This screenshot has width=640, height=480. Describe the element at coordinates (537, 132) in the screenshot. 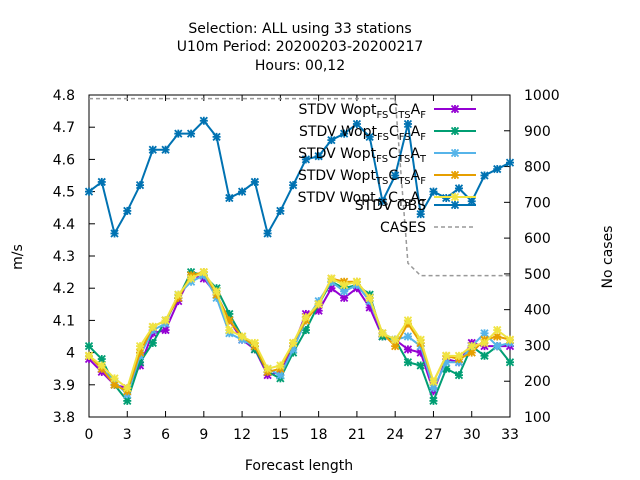

I see `y2-tick-label: 900` at that location.